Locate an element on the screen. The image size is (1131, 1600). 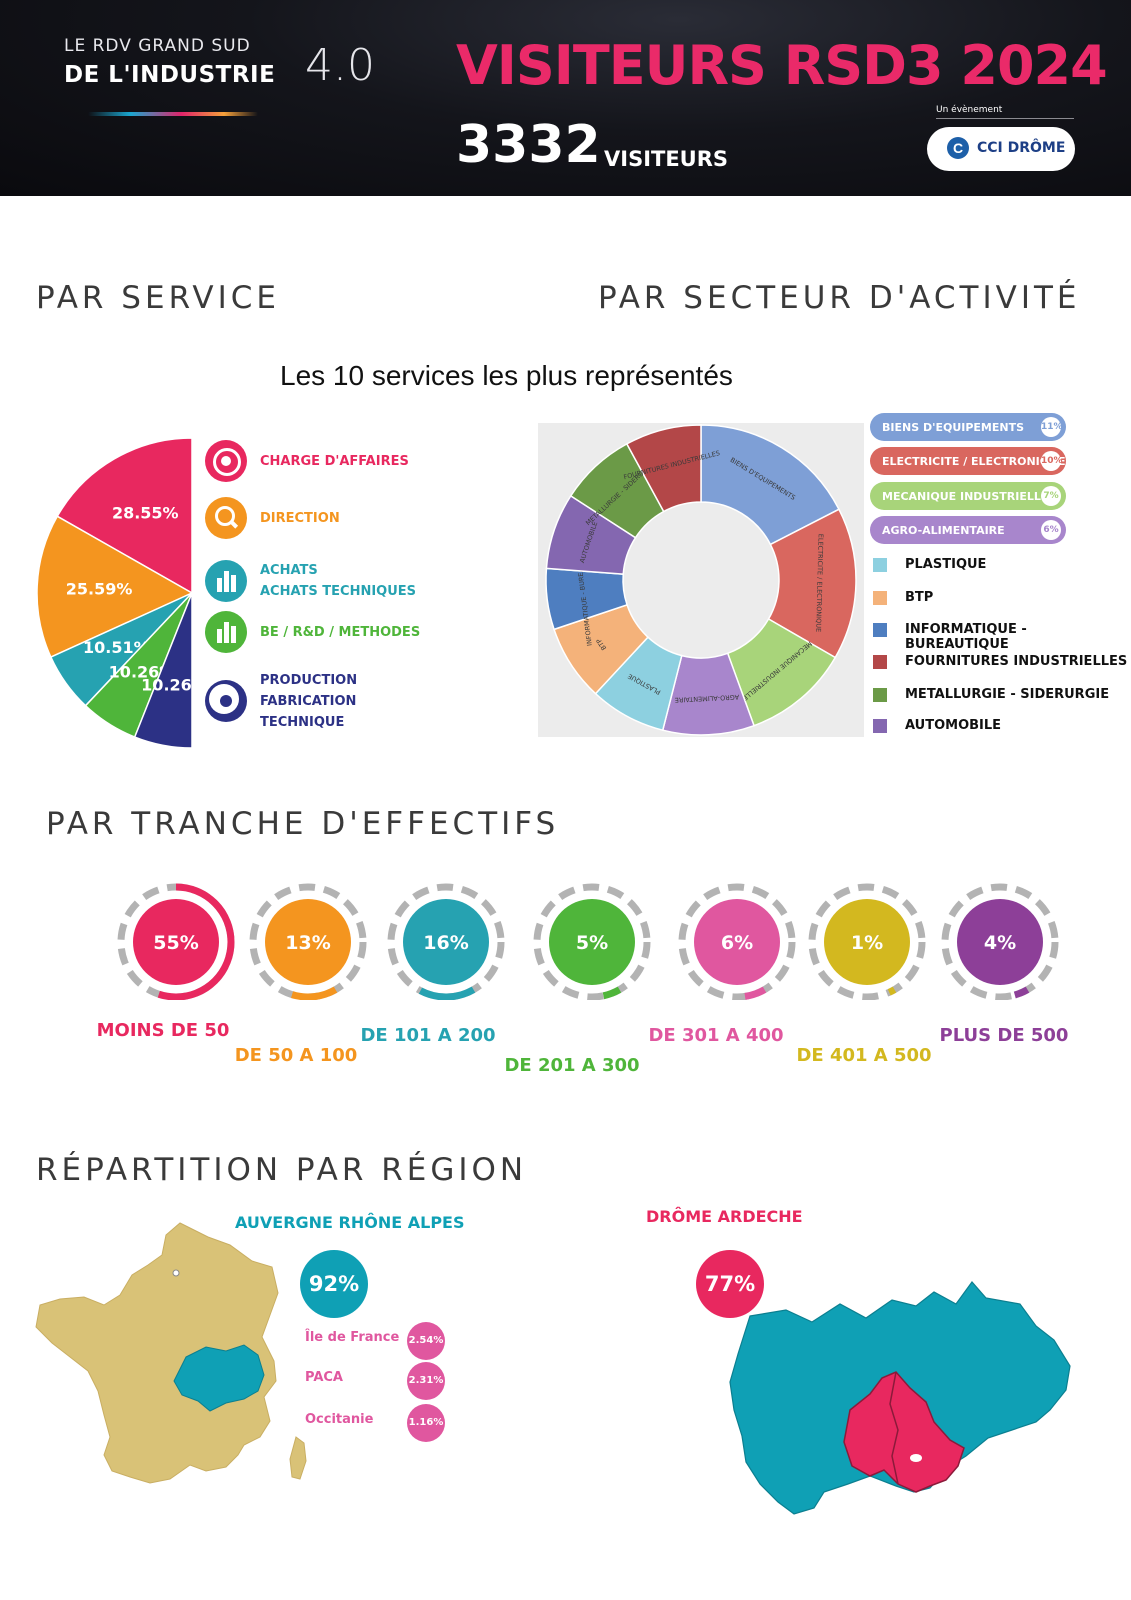
target-icon is located at coordinates (226, 461).